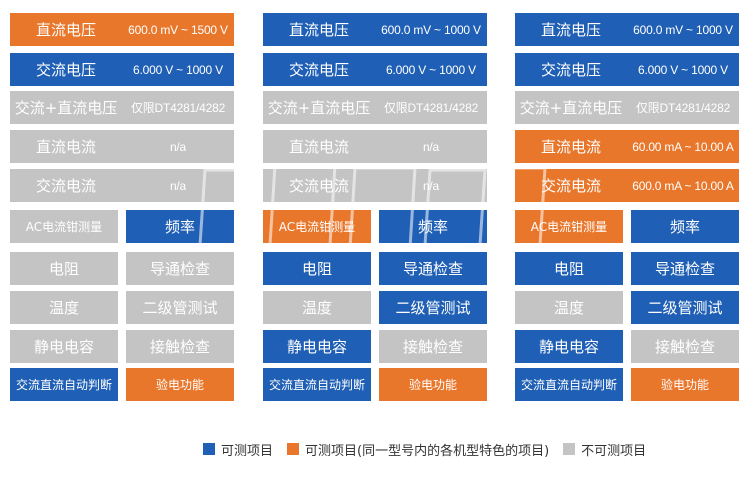  I want to click on measurement-row-ac-current: 交流电流 600.0 mA ~ 10.00 A, so click(627, 185).